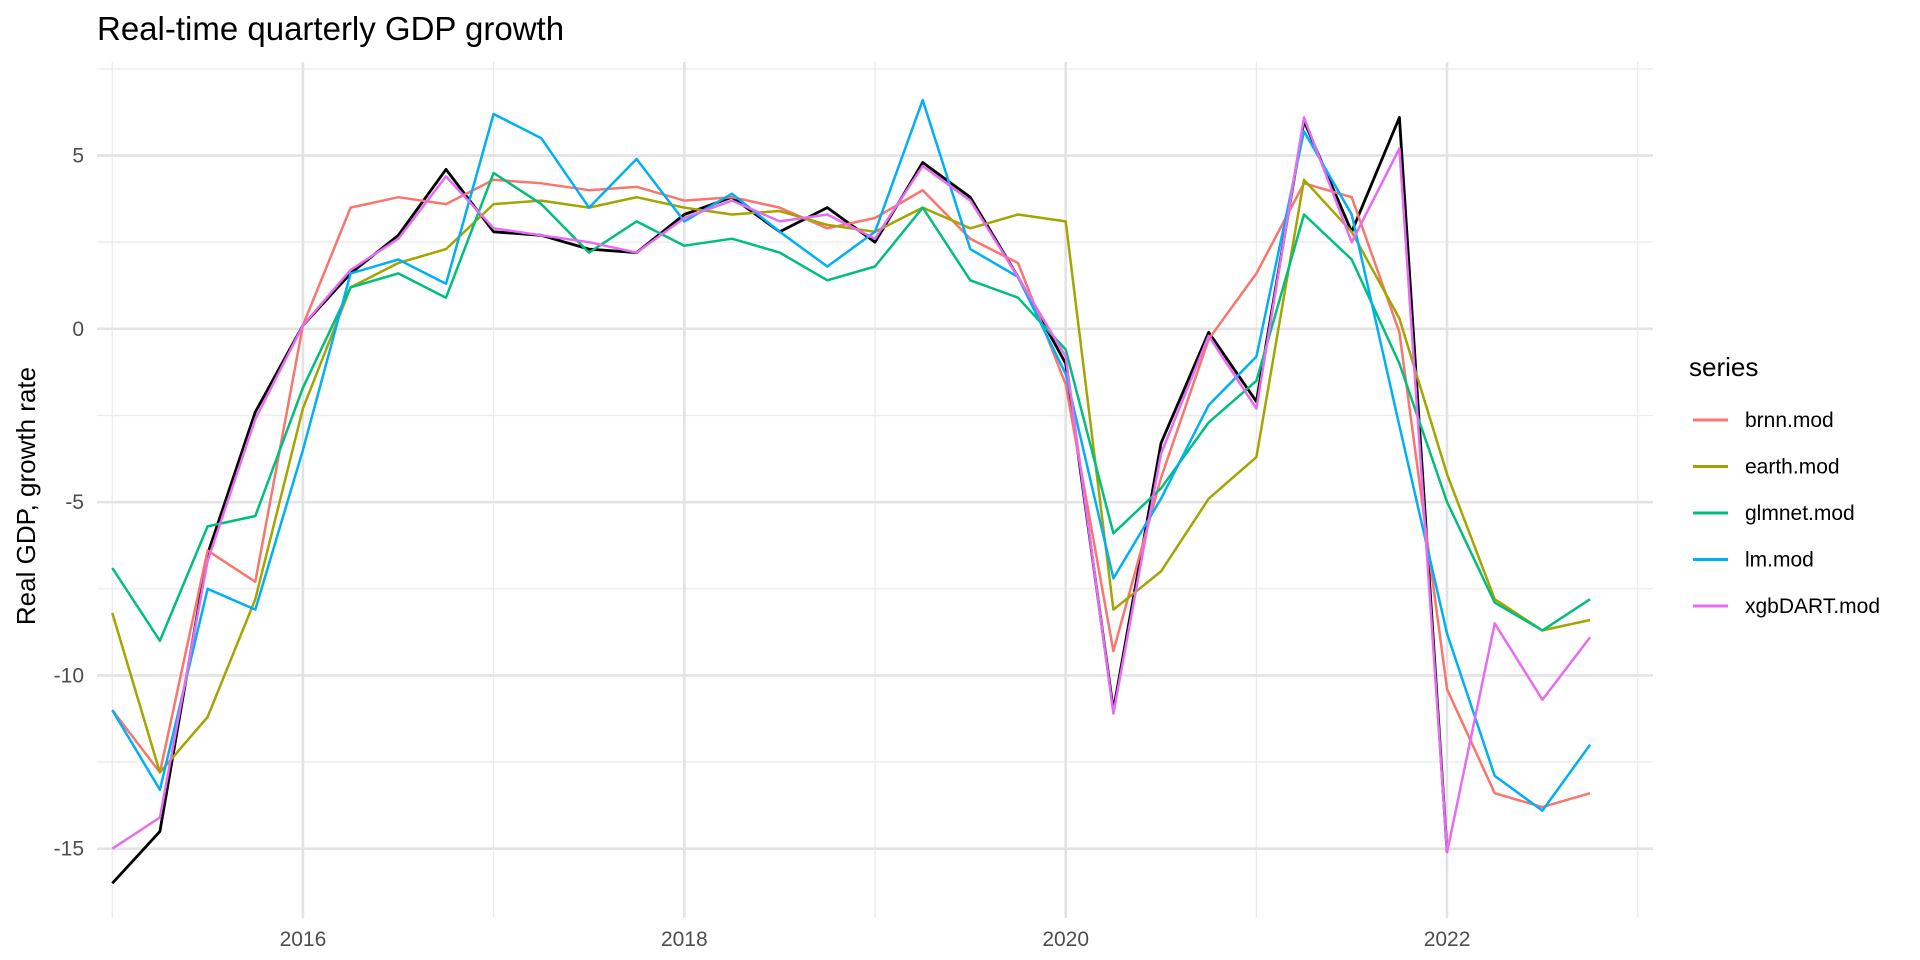 This screenshot has height=960, width=1920. I want to click on legend-item: lm.mod, so click(1753, 560).